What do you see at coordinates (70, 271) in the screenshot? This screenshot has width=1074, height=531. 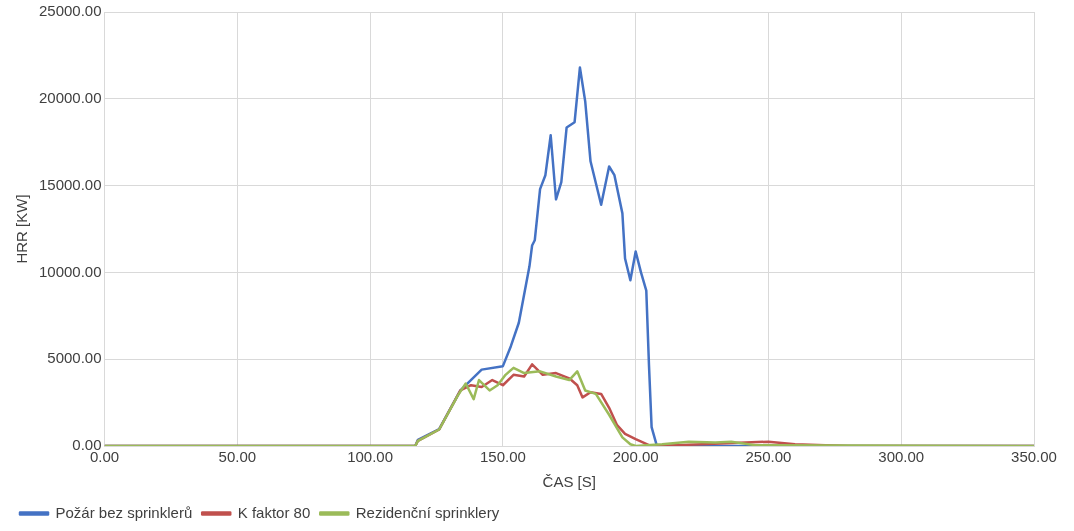 I see `y-tick-label: 10000.00` at bounding box center [70, 271].